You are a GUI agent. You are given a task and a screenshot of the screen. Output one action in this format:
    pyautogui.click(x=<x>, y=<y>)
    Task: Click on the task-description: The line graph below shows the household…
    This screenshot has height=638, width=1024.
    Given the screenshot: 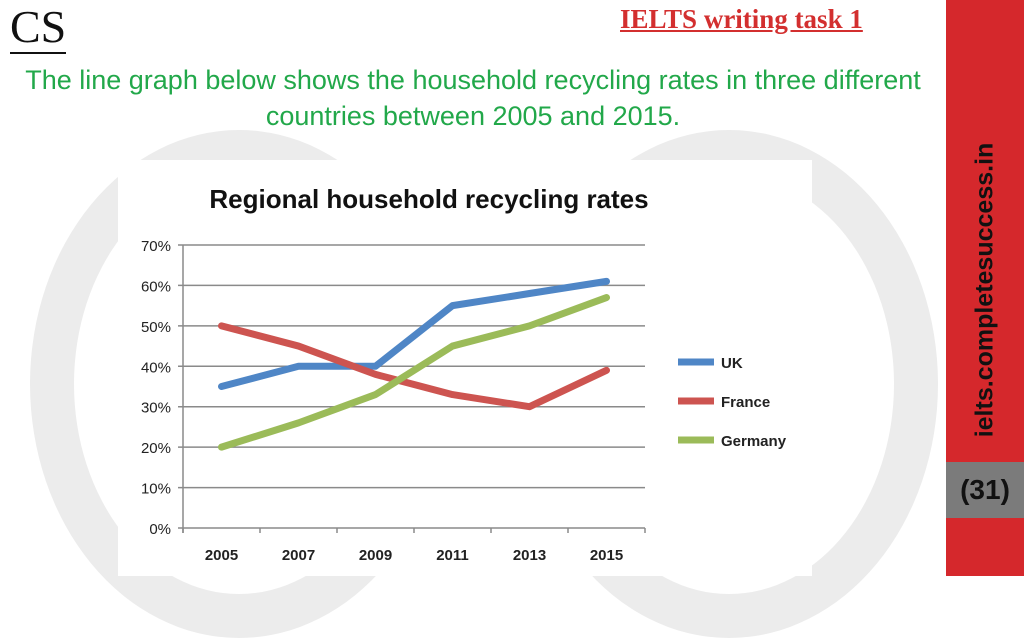 What is the action you would take?
    pyautogui.click(x=473, y=98)
    